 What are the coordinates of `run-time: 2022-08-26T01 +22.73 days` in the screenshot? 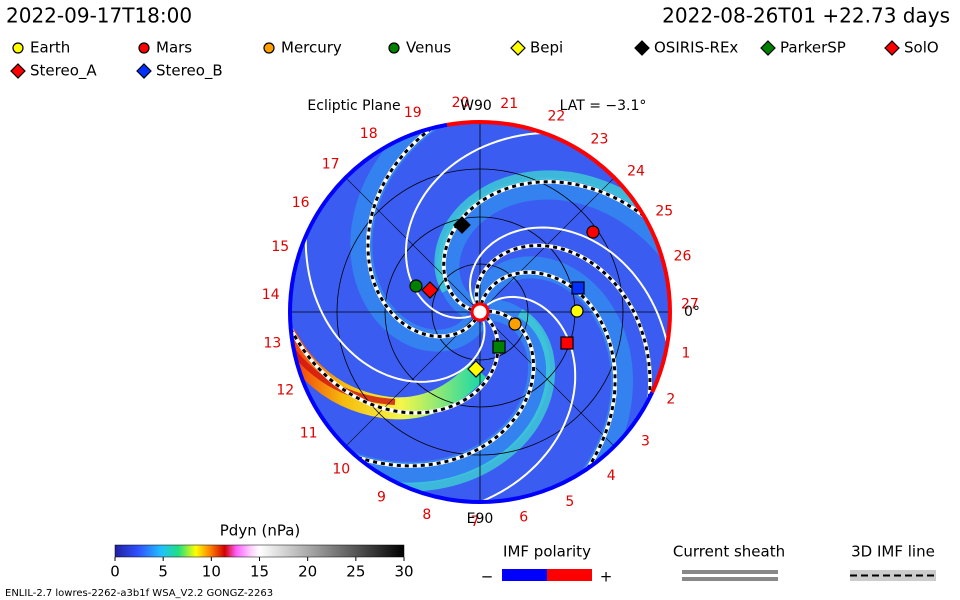 It's located at (806, 16).